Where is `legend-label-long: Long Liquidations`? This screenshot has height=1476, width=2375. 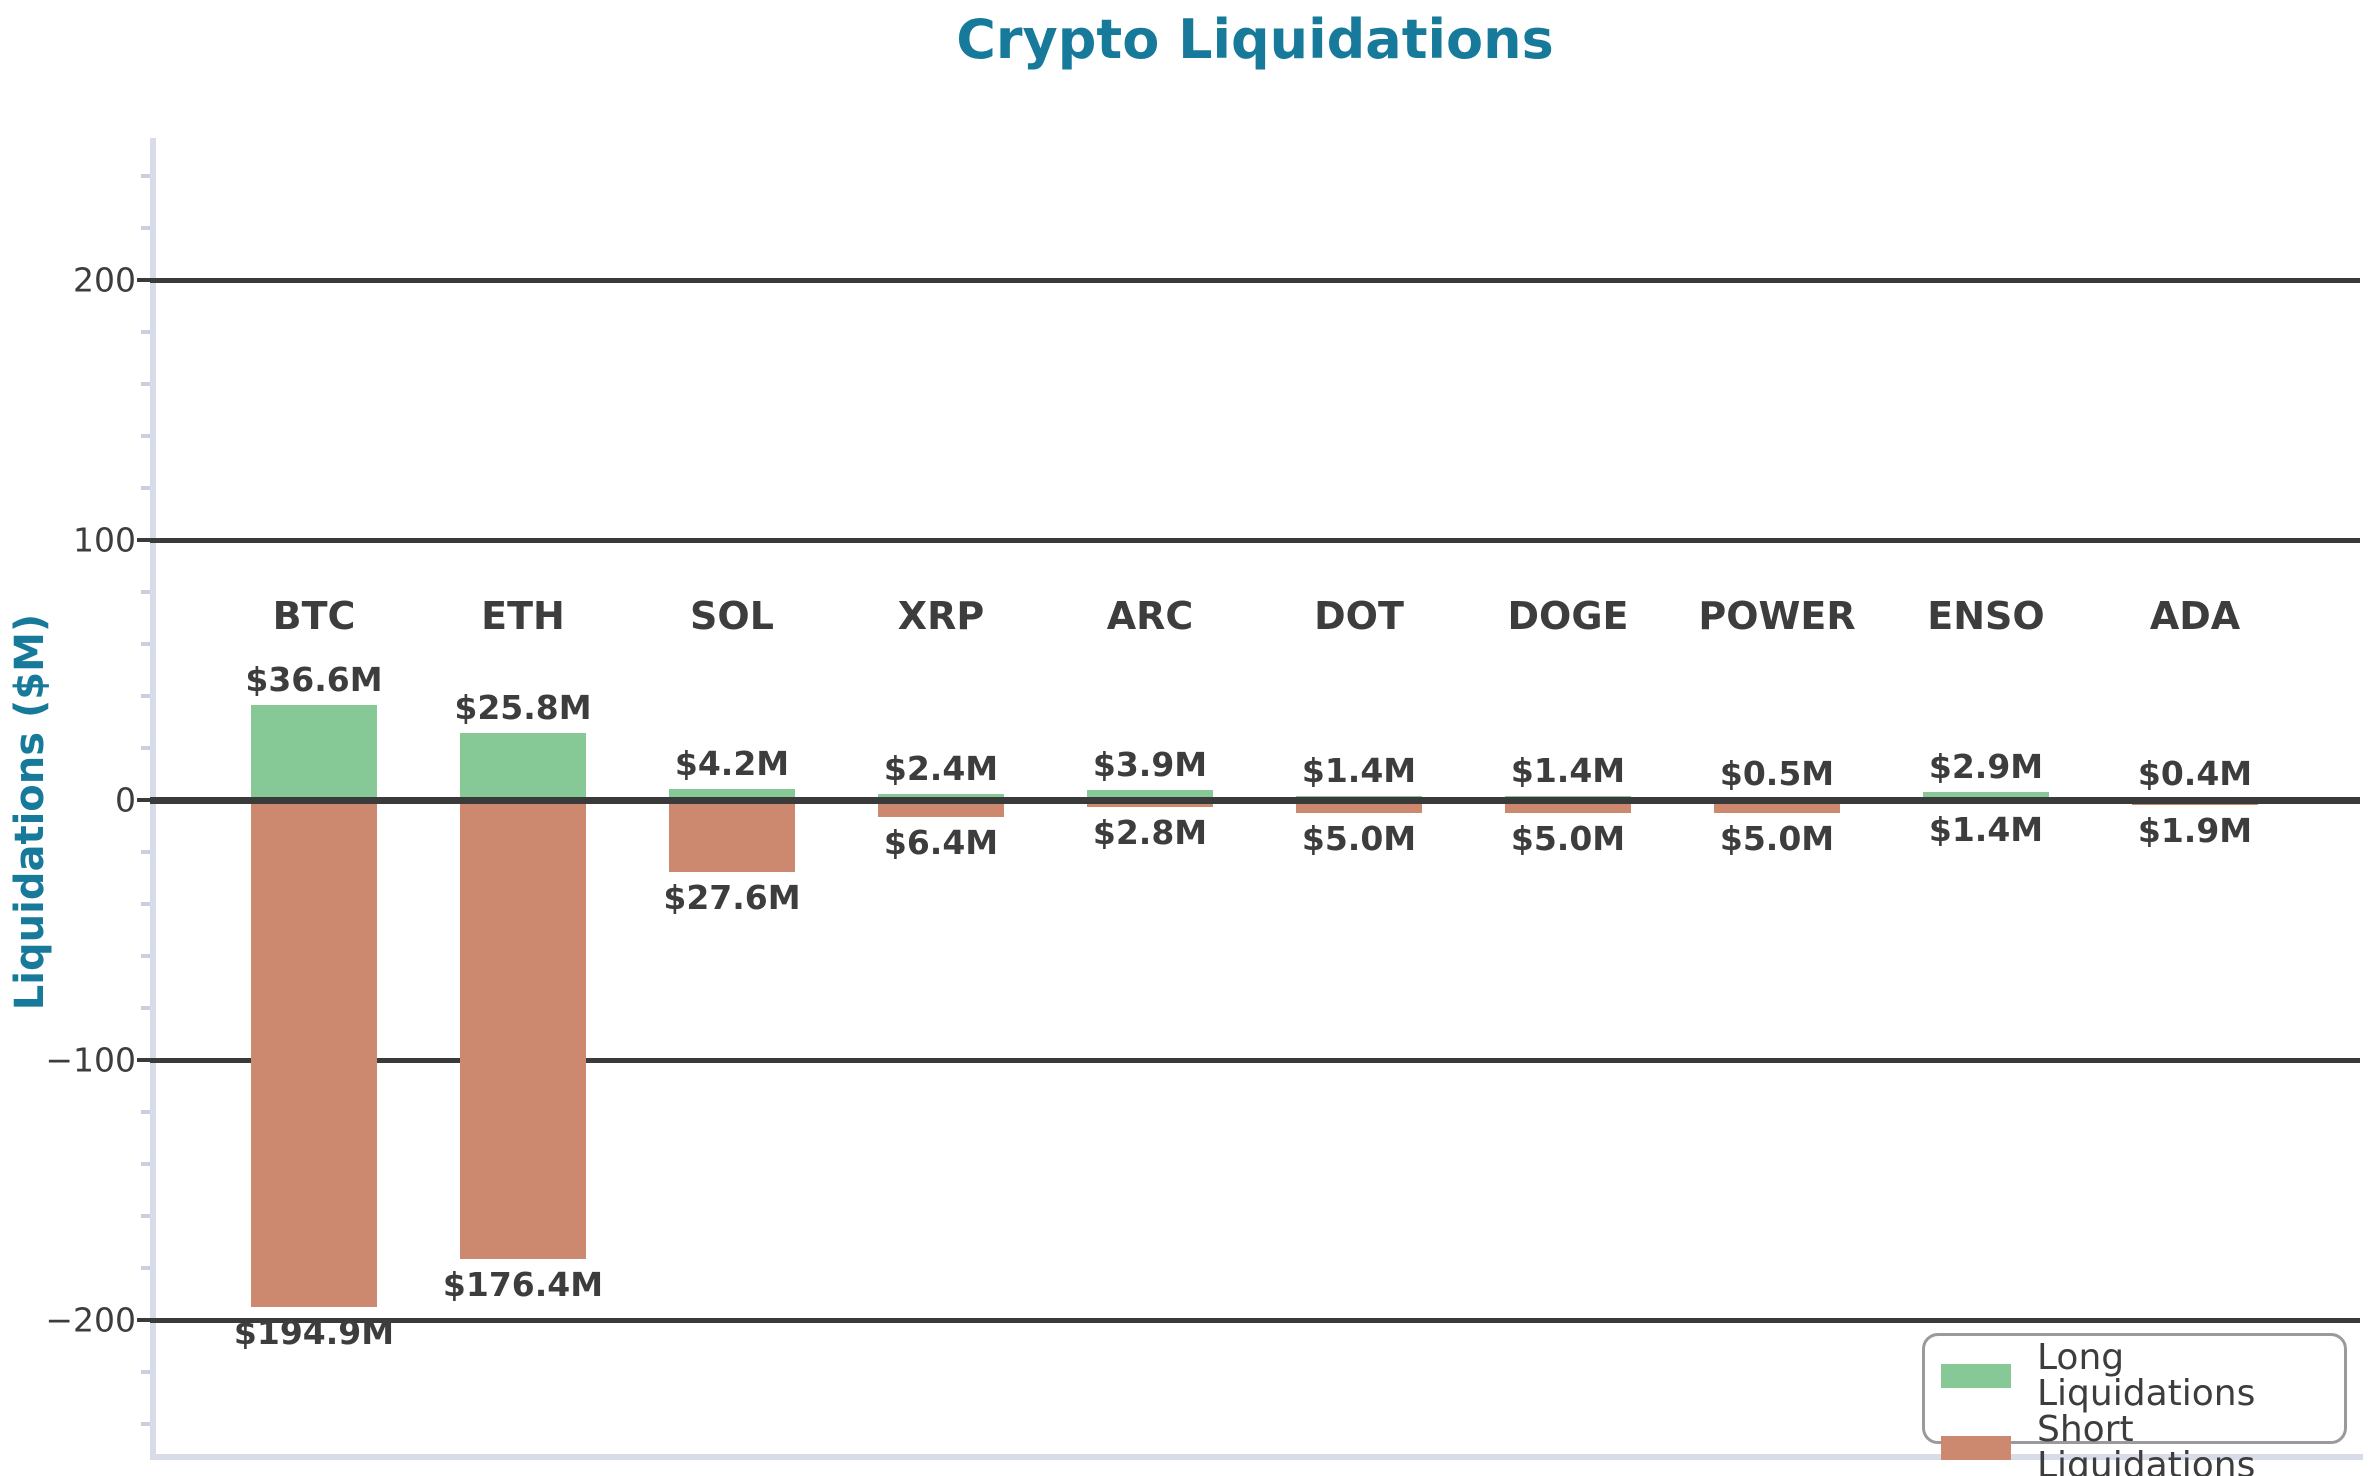
legend-label-long: Long Liquidations is located at coordinates (2146, 1375).